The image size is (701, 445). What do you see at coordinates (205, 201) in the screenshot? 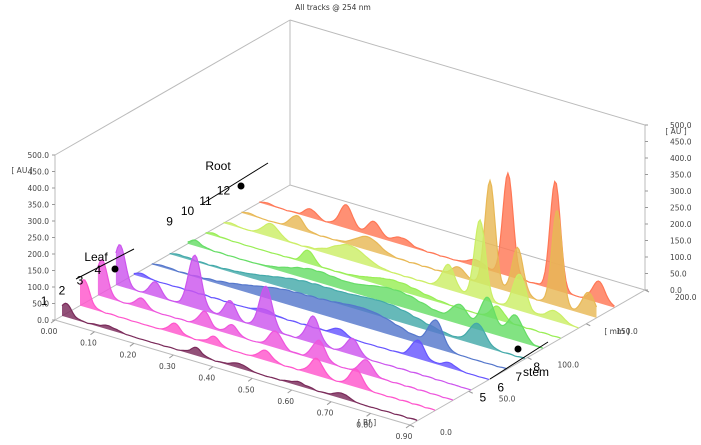
I see `track-number-label: 11` at bounding box center [205, 201].